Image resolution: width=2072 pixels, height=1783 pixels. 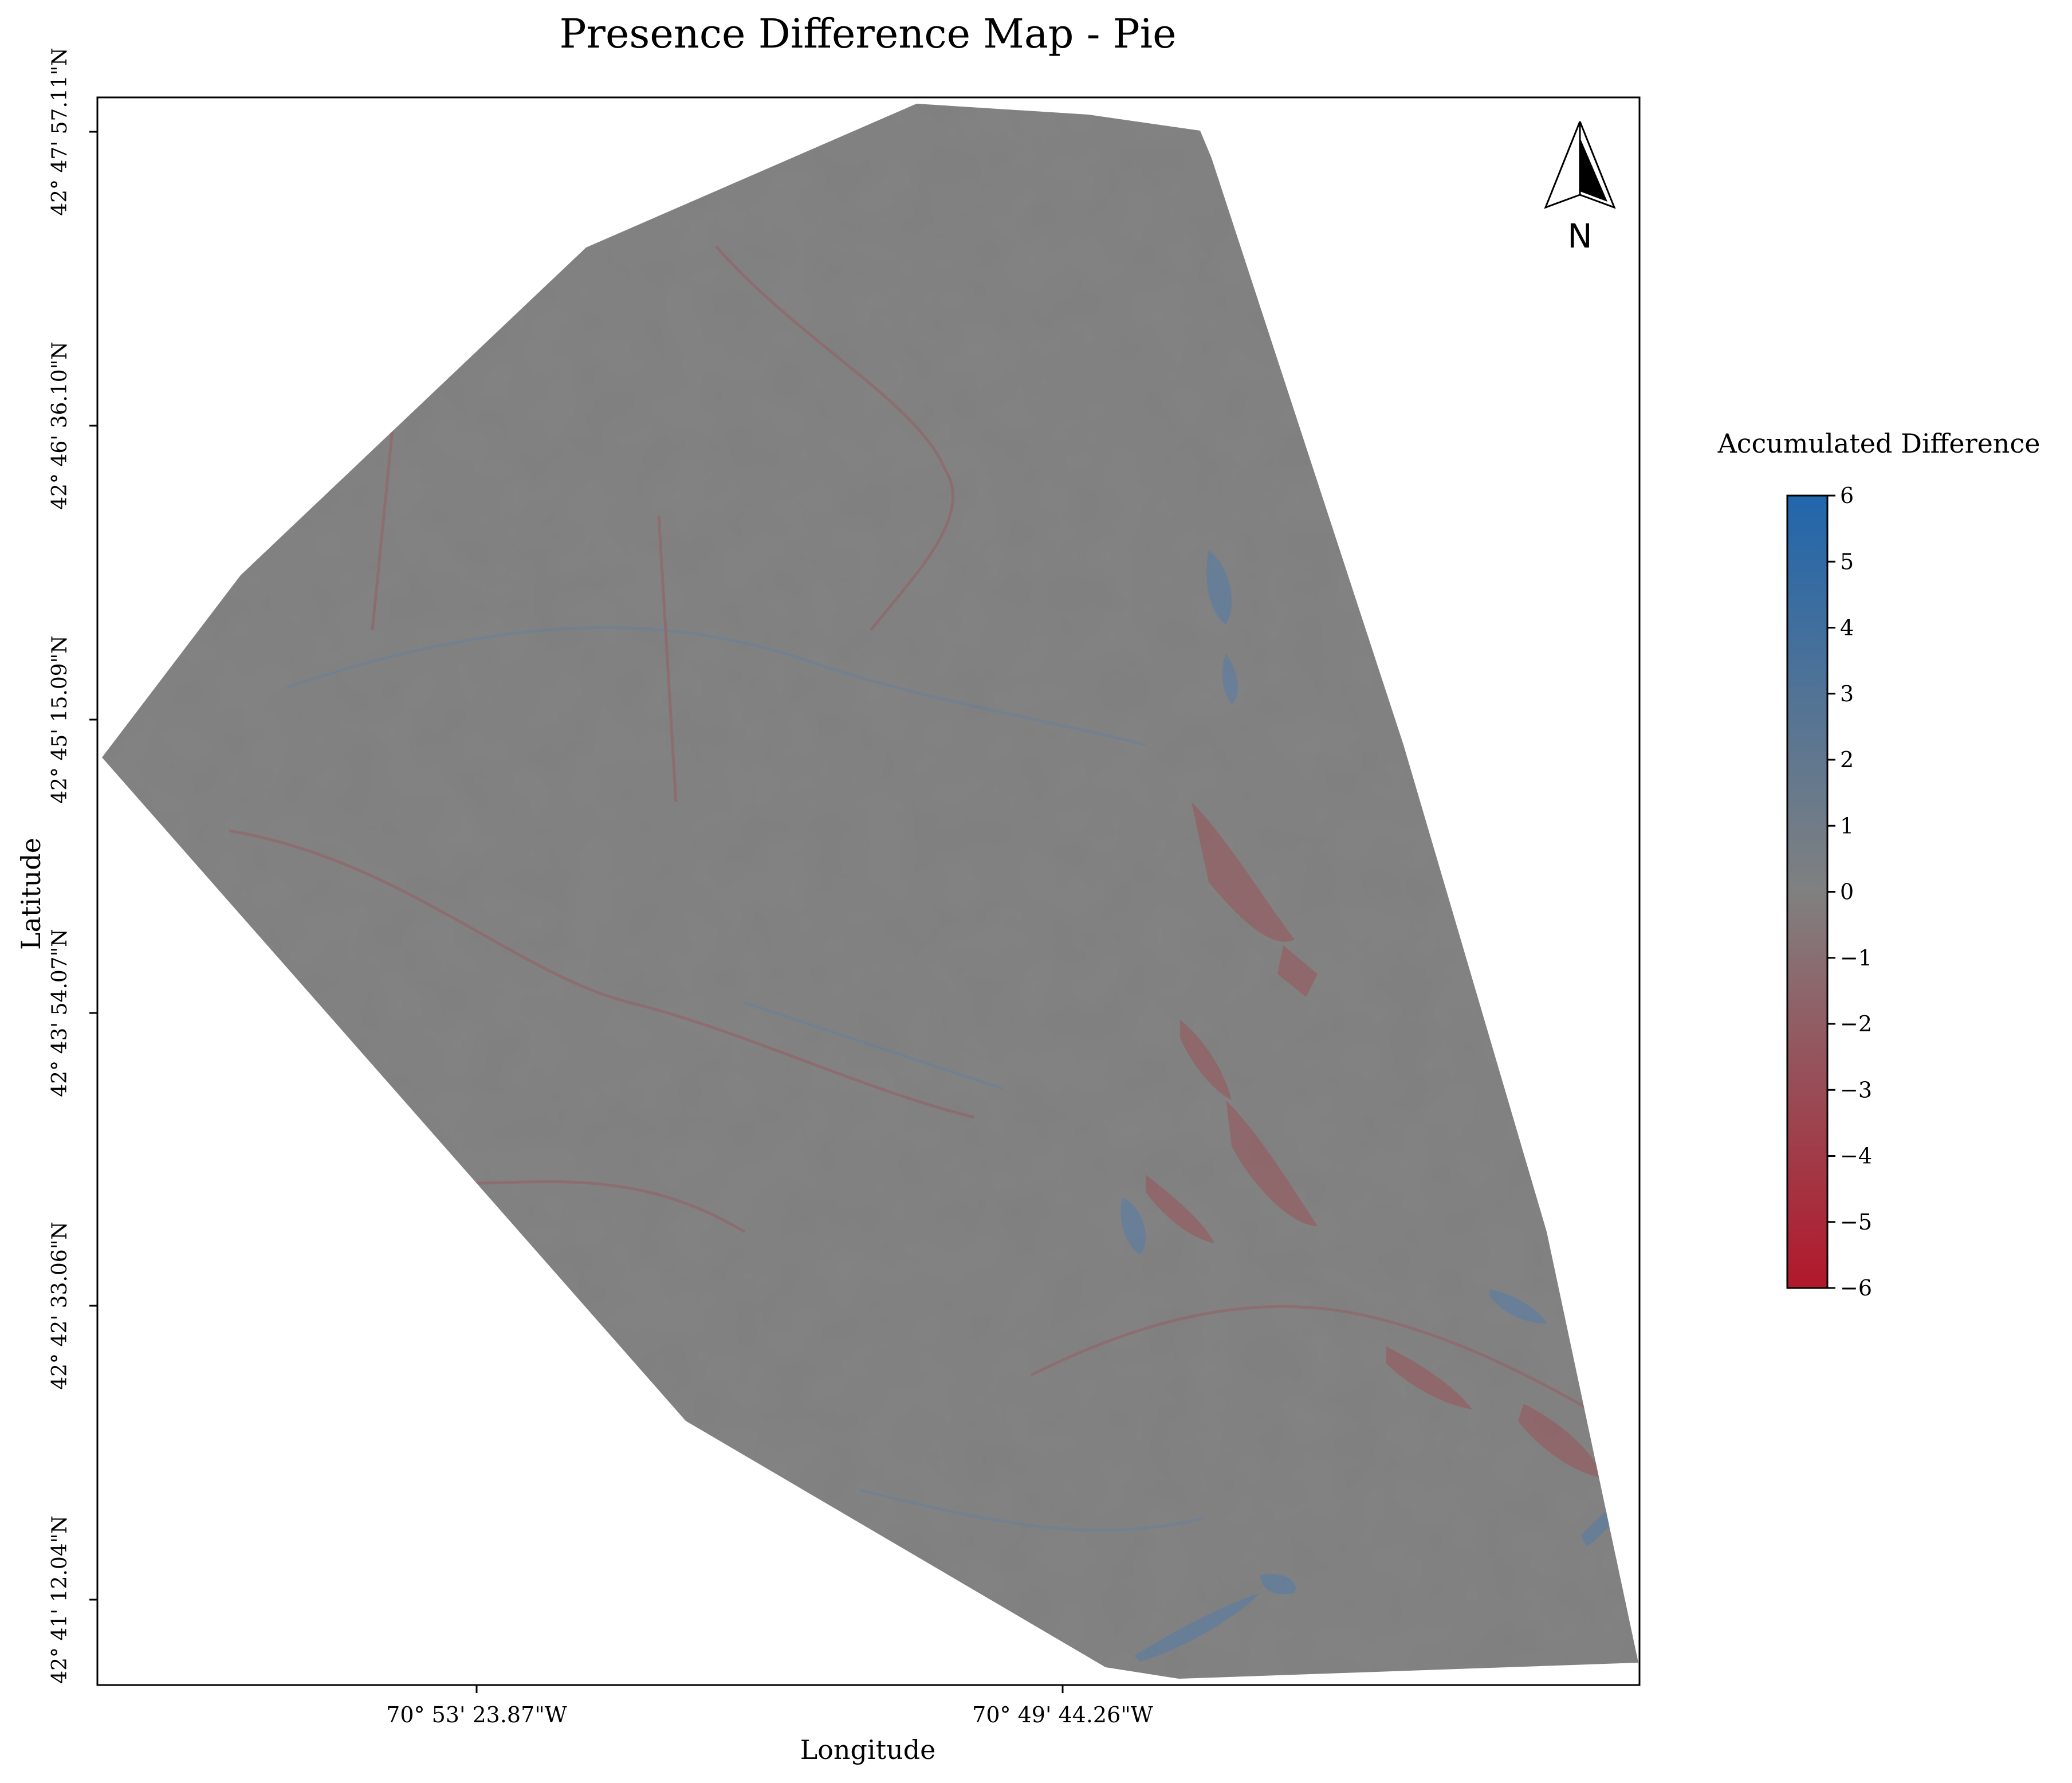 What do you see at coordinates (1807, 891) in the screenshot?
I see `colorbar-gradient` at bounding box center [1807, 891].